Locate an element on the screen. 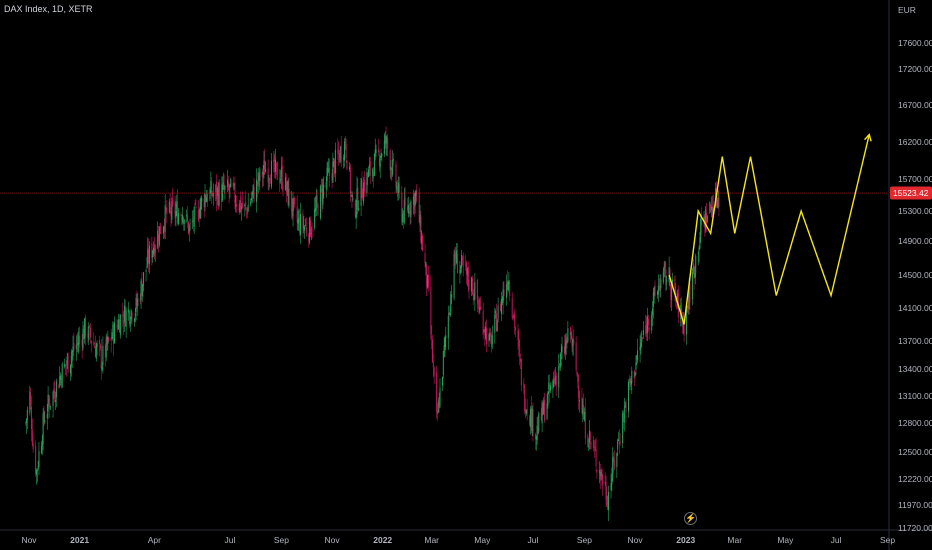 The image size is (932, 550). price-tag: 15523.42 is located at coordinates (911, 193).